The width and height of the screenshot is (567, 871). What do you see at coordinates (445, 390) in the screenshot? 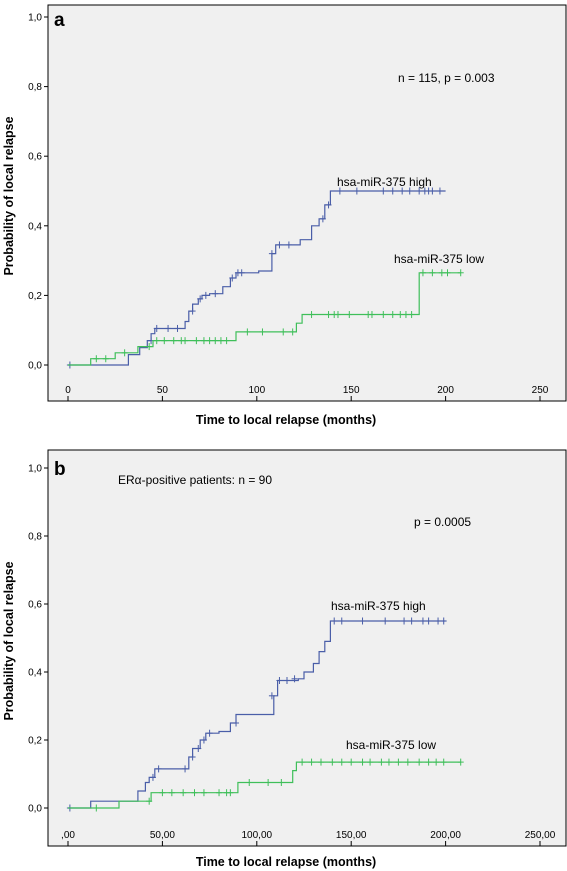
I see `x-tick-label: 200` at bounding box center [445, 390].